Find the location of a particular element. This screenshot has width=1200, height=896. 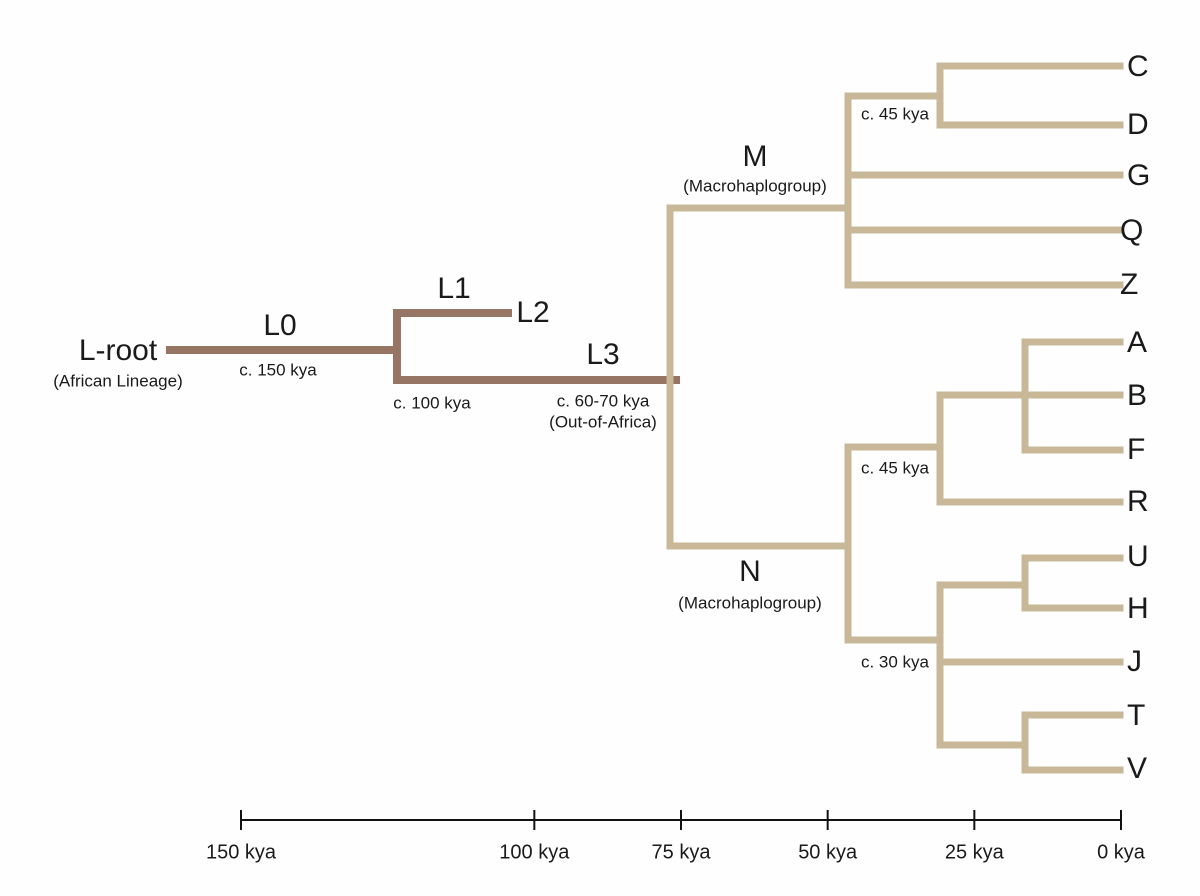

branch-note: (Out-of-Africa) is located at coordinates (603, 421).